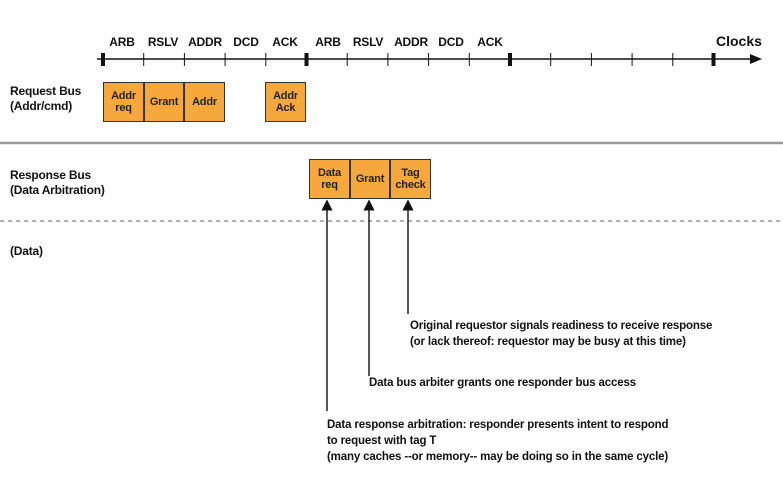  What do you see at coordinates (382, 441) in the screenshot?
I see `annotation-line: to request with tag T` at bounding box center [382, 441].